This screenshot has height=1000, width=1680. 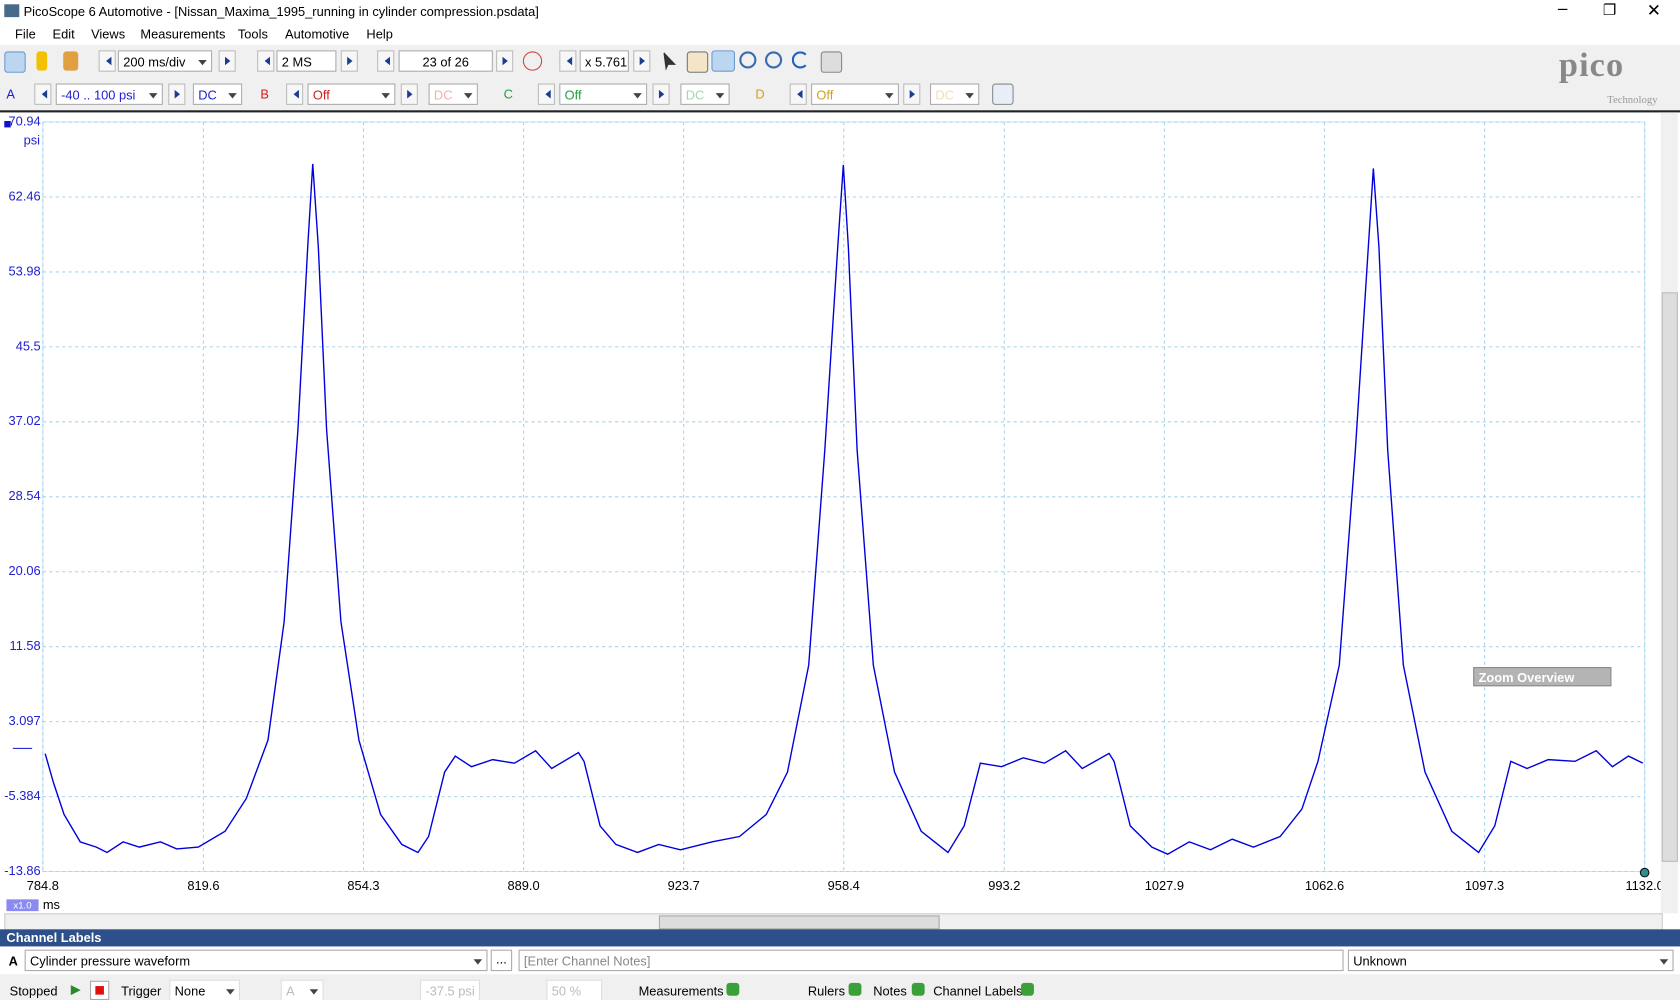 I want to click on channel-notes: [Enter Channel Notes], so click(x=931, y=960).